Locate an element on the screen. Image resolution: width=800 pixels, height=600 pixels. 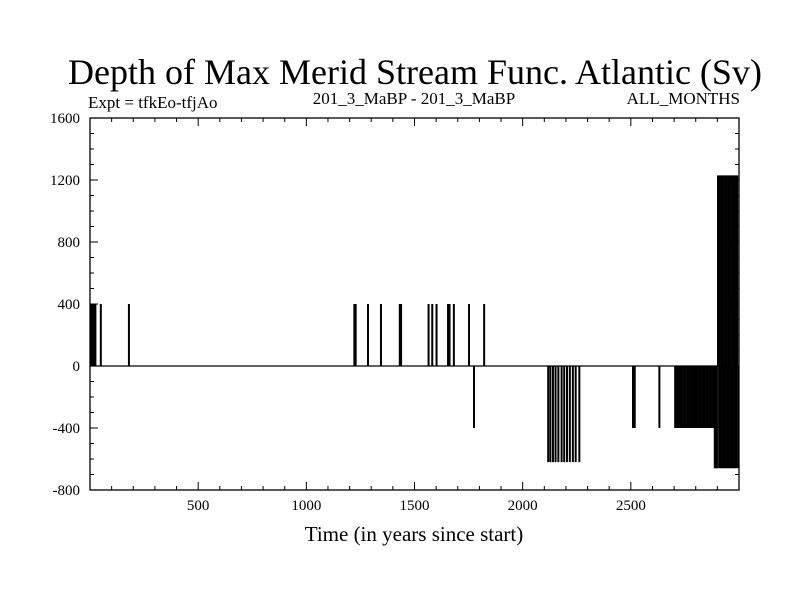
x-tick-label: 2000 is located at coordinates (523, 506).